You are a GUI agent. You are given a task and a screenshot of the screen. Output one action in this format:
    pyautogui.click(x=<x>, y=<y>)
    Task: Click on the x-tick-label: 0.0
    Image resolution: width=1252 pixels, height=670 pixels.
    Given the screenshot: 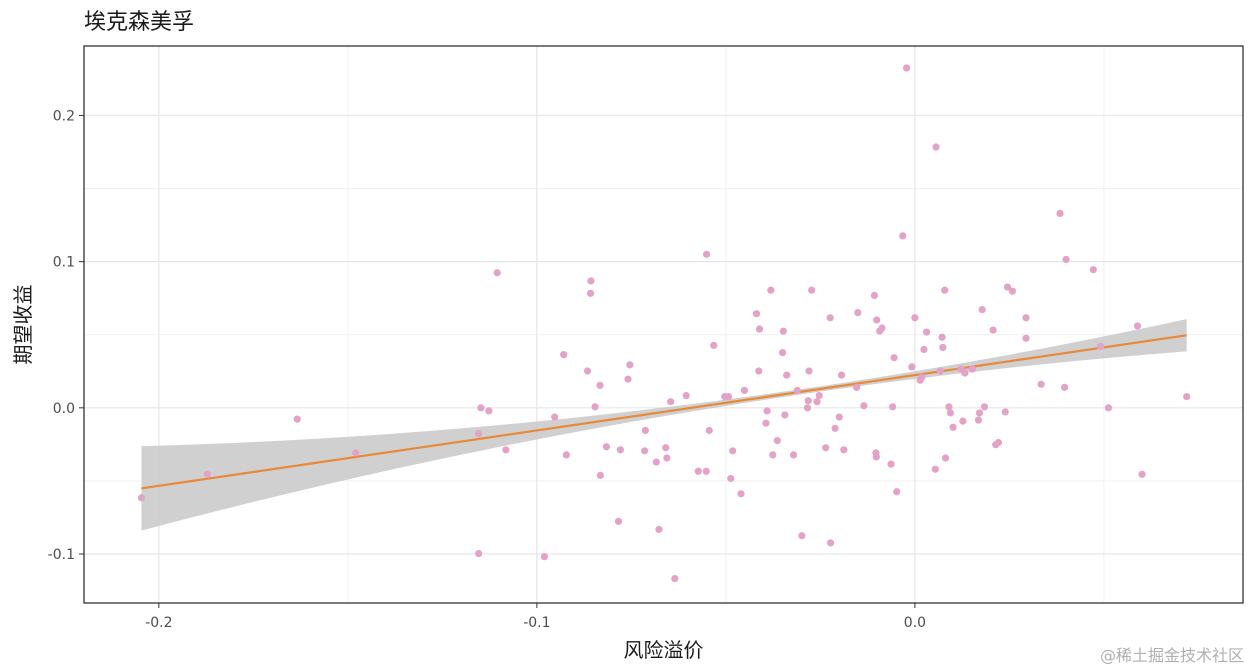 What is the action you would take?
    pyautogui.click(x=915, y=623)
    